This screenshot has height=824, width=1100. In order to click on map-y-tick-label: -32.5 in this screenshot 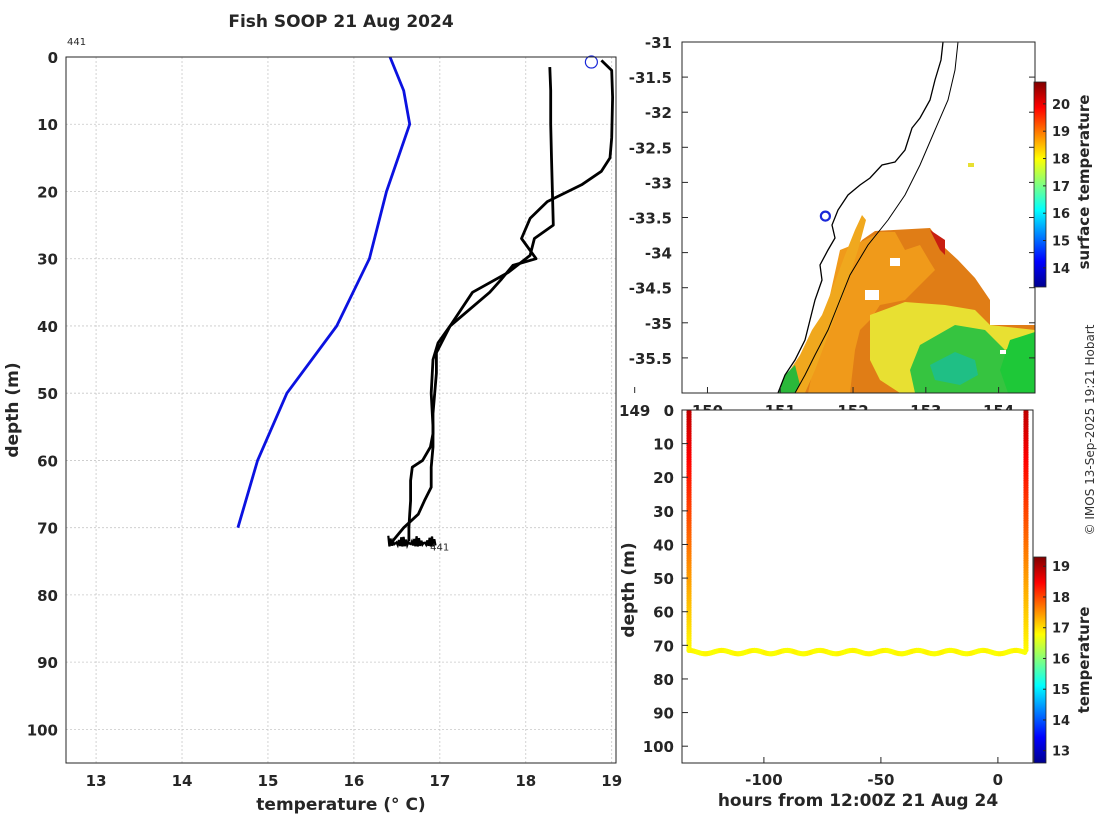, I will do `click(650, 148)`.